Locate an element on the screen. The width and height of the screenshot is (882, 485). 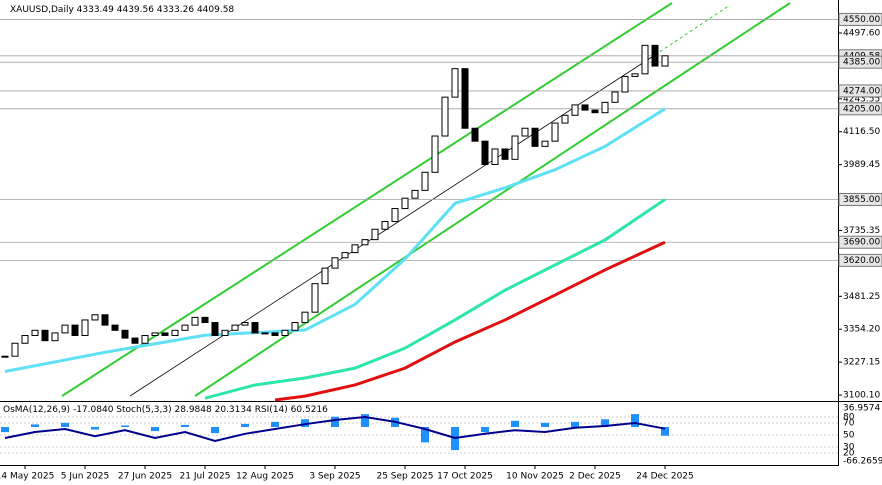
rsi-name: RSI(14) is located at coordinates (271, 410).